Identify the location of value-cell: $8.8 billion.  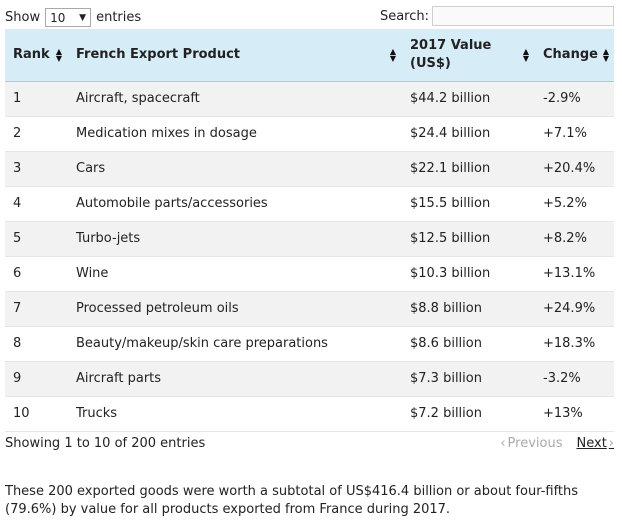
(467, 309).